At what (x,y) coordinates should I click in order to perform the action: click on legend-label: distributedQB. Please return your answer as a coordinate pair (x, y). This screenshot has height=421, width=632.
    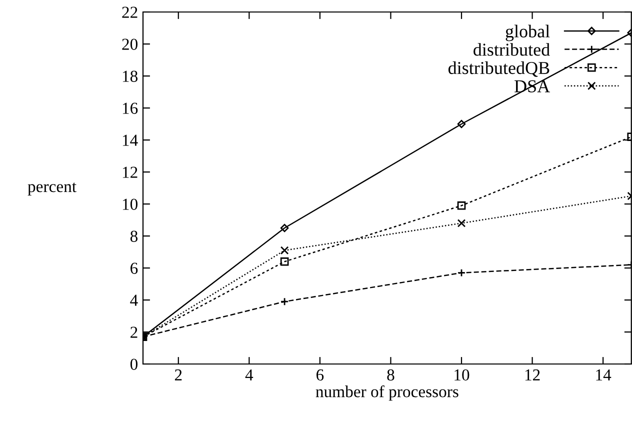
    Looking at the image, I should click on (499, 69).